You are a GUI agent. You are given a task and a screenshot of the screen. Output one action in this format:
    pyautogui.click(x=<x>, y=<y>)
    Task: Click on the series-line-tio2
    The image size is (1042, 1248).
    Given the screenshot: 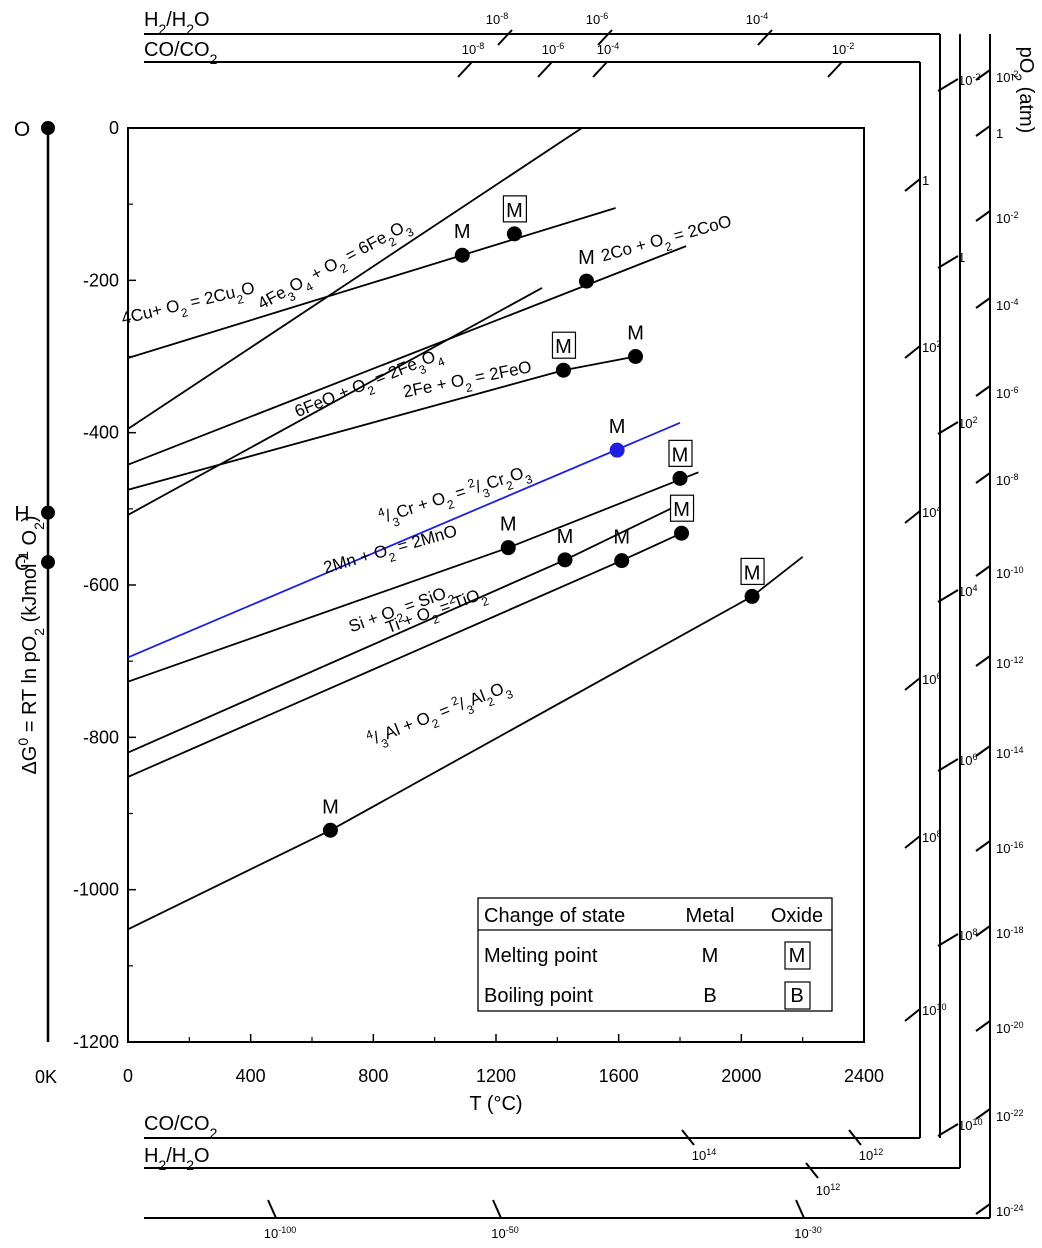 What is the action you would take?
    pyautogui.click(x=404, y=655)
    